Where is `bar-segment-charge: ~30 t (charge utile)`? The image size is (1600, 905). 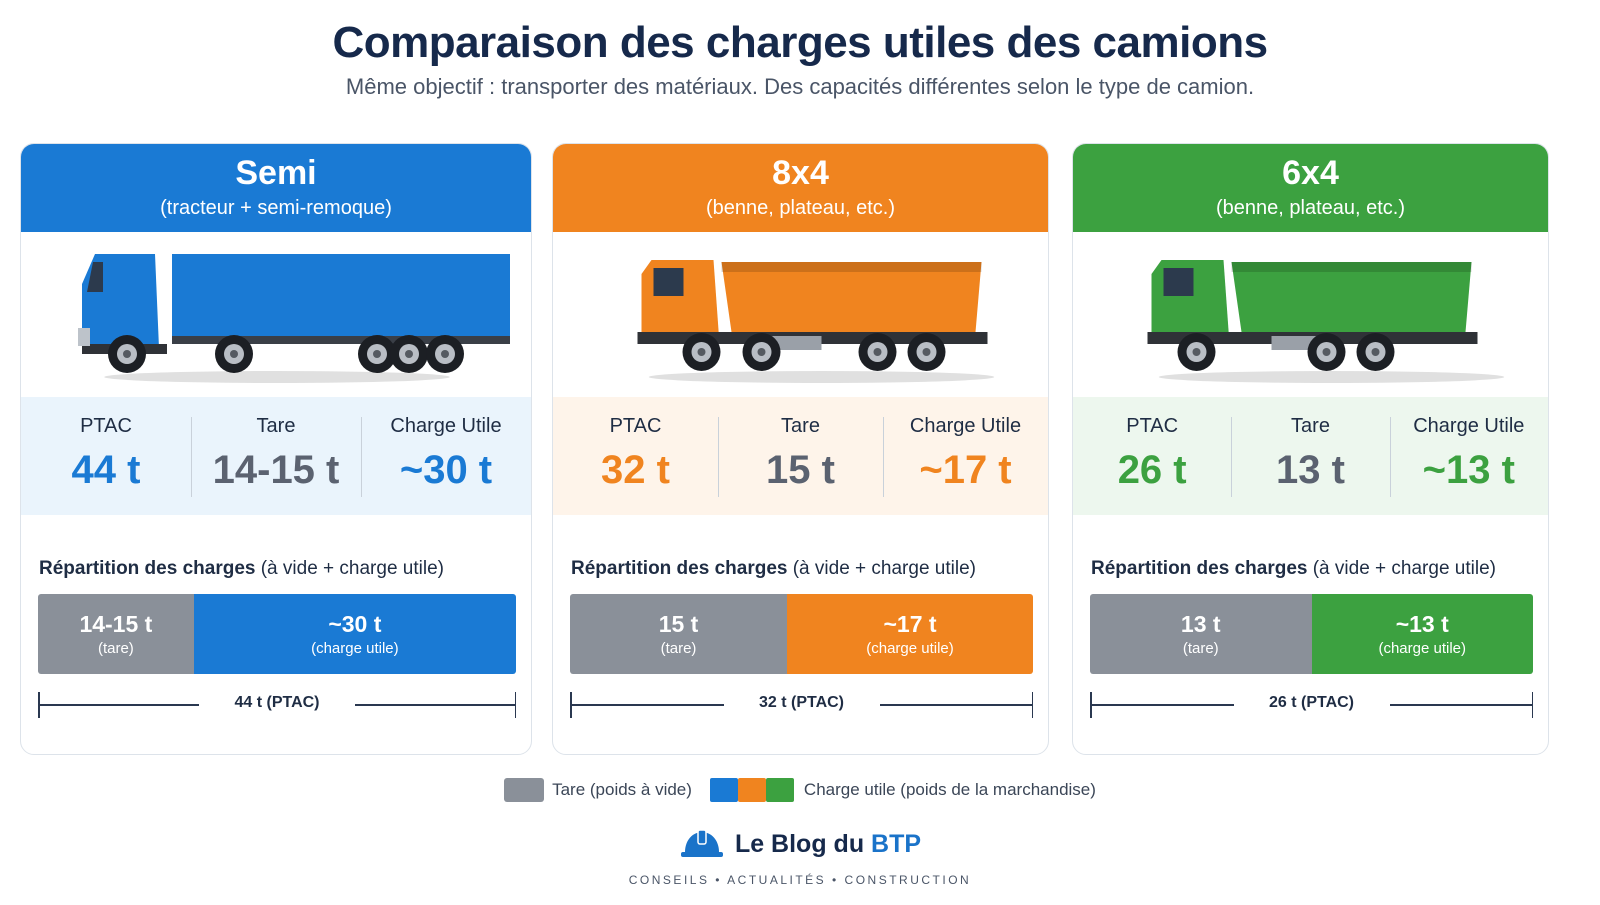
bar-segment-charge: ~30 t (charge utile) is located at coordinates (354, 634).